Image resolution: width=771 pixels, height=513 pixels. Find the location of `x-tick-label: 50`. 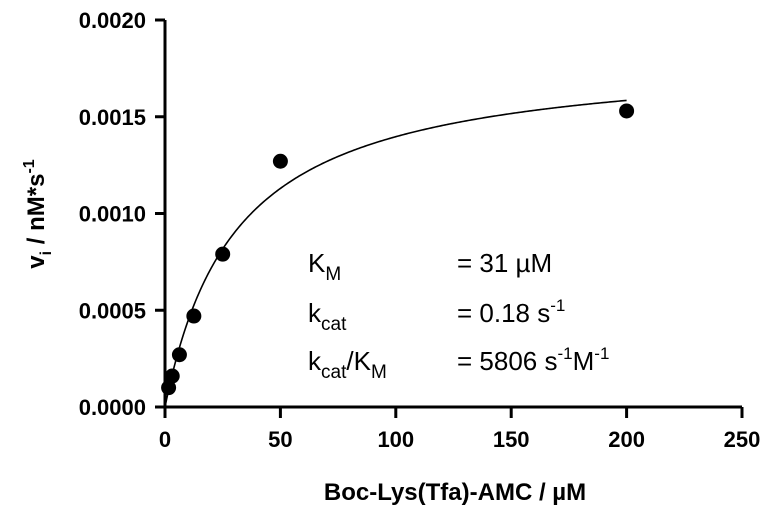

x-tick-label: 50 is located at coordinates (280, 439).